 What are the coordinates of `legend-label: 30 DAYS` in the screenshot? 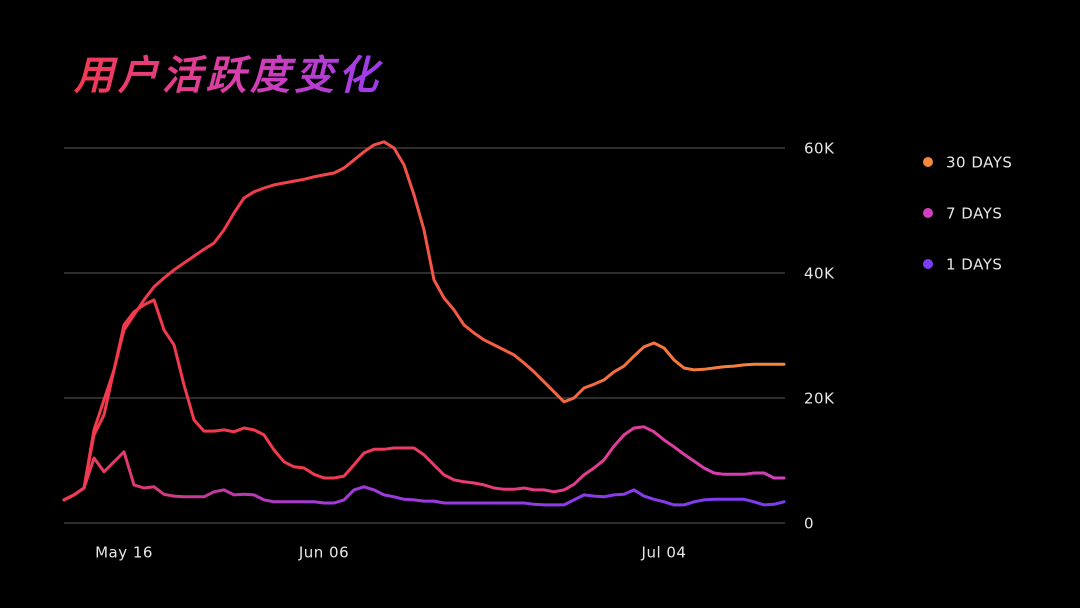 It's located at (979, 163).